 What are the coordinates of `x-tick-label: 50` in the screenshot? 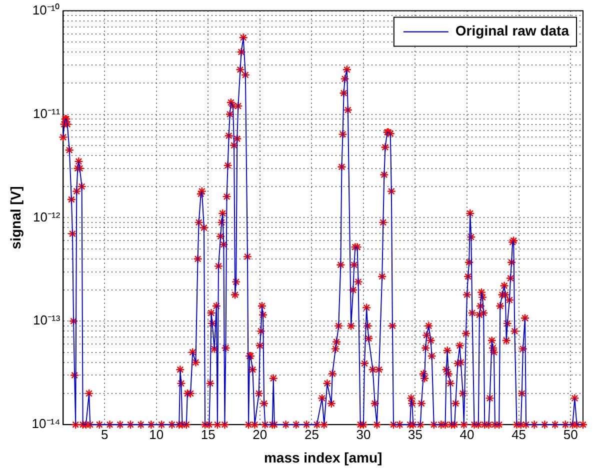 It's located at (570, 434).